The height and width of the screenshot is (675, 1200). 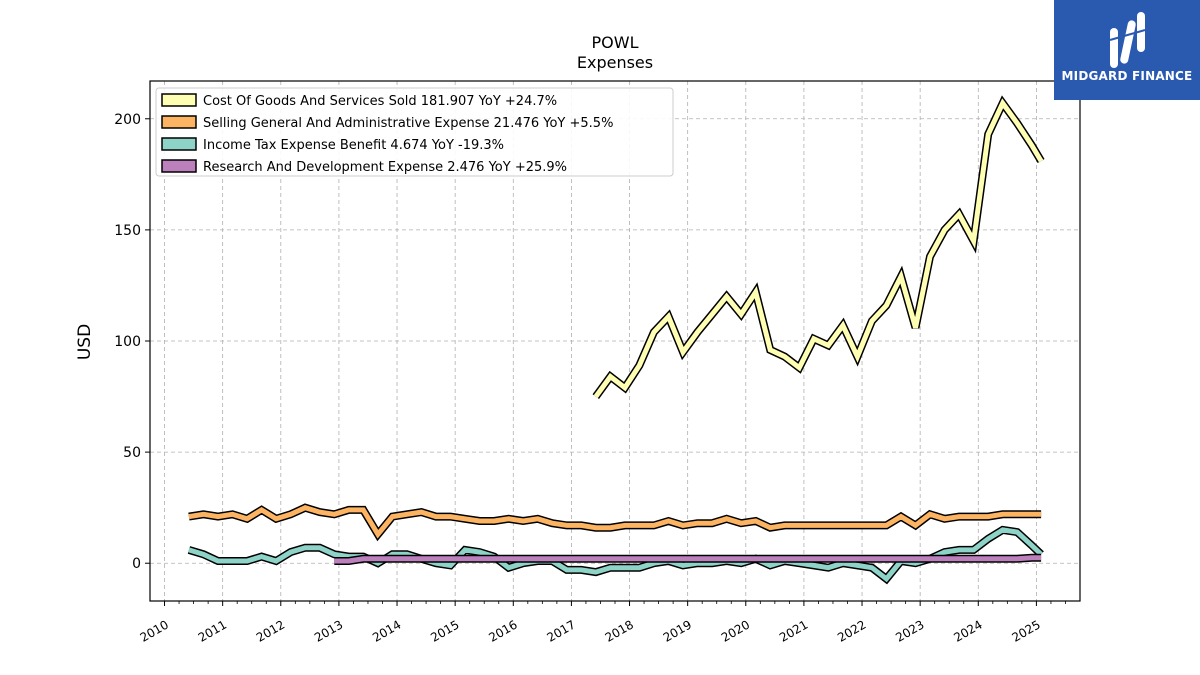 What do you see at coordinates (1127, 40) in the screenshot?
I see `brand-mark-icon` at bounding box center [1127, 40].